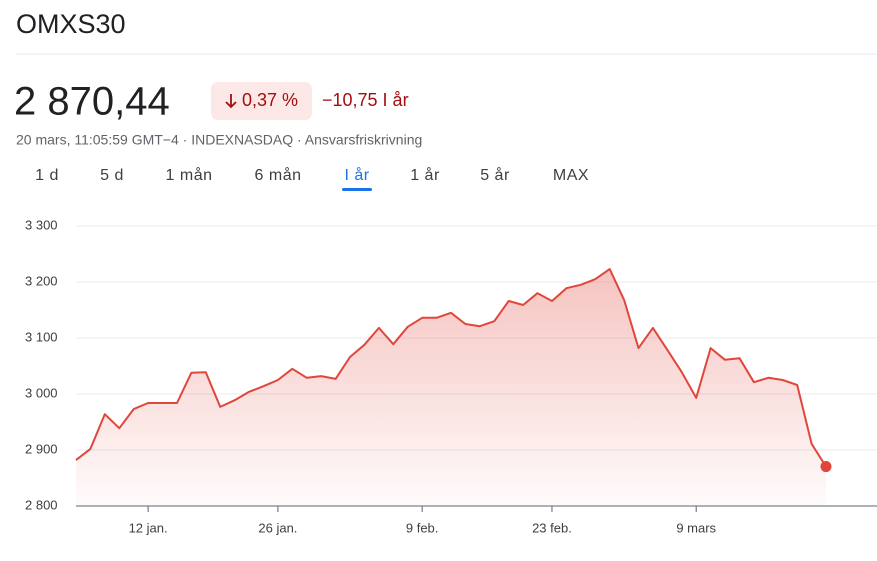 The width and height of the screenshot is (877, 561). What do you see at coordinates (41, 448) in the screenshot?
I see `y-tick-label: 2 900` at bounding box center [41, 448].